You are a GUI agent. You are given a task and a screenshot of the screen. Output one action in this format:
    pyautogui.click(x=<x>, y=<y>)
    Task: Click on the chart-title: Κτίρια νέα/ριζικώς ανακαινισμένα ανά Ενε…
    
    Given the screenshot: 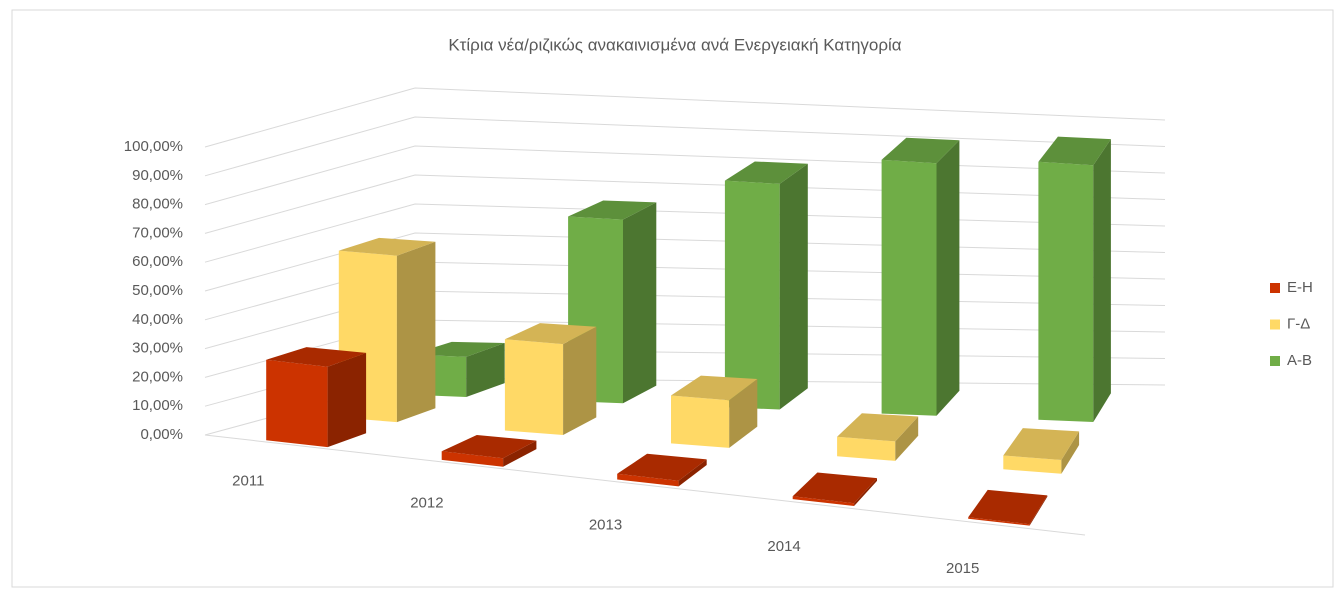 What is the action you would take?
    pyautogui.click(x=674, y=44)
    